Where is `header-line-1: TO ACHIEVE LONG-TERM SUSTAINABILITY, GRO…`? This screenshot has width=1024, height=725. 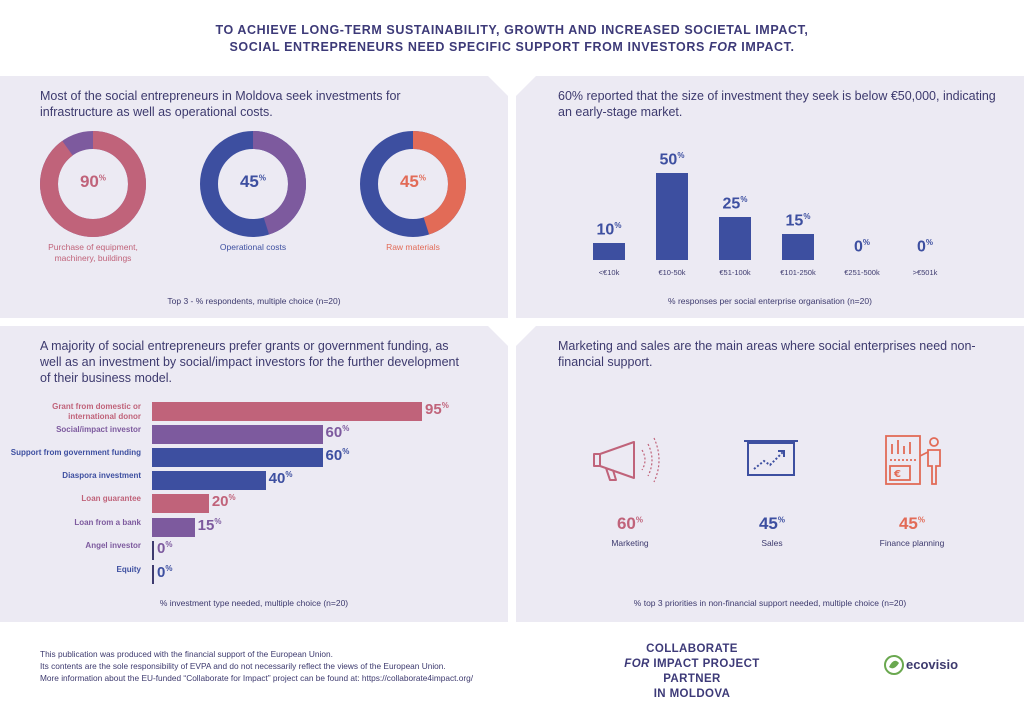
header-line-1: TO ACHIEVE LONG-TERM SUSTAINABILITY, GRO… is located at coordinates (512, 30).